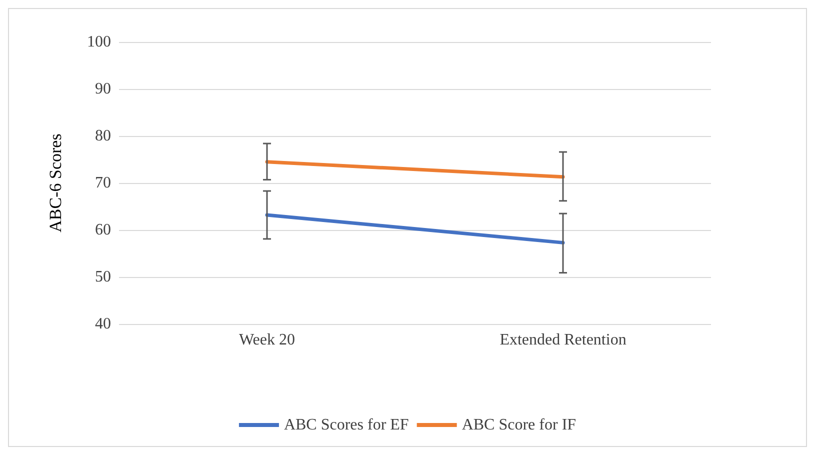 This screenshot has width=815, height=455. Describe the element at coordinates (267, 340) in the screenshot. I see `x-tick-label: Week 20` at that location.